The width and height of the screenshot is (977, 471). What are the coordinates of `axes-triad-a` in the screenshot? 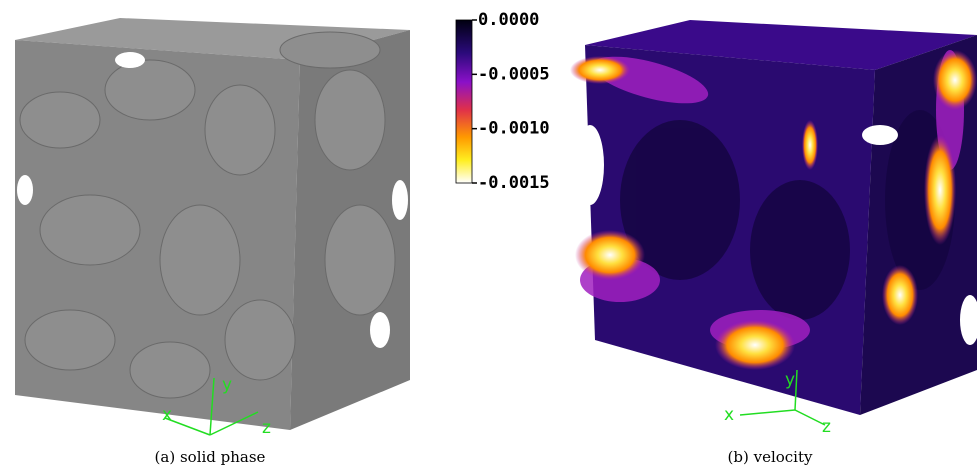 It's located at (211, 406).